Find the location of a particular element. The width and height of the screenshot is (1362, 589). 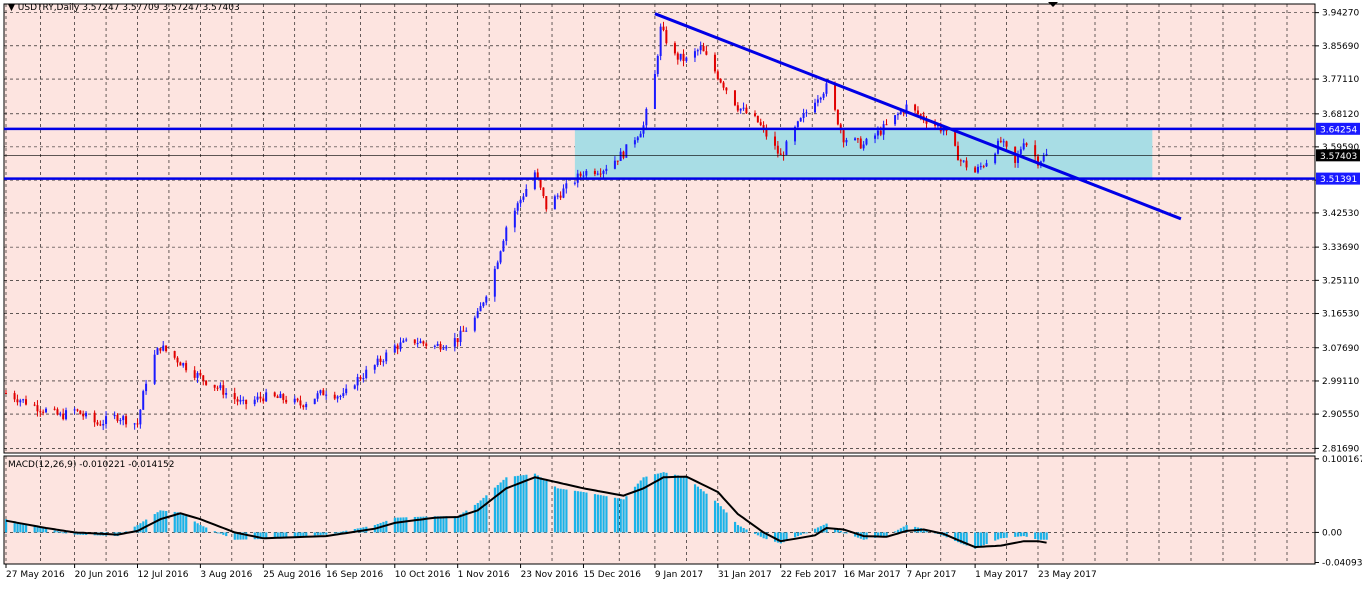

macd-bars is located at coordinates (526, 510).